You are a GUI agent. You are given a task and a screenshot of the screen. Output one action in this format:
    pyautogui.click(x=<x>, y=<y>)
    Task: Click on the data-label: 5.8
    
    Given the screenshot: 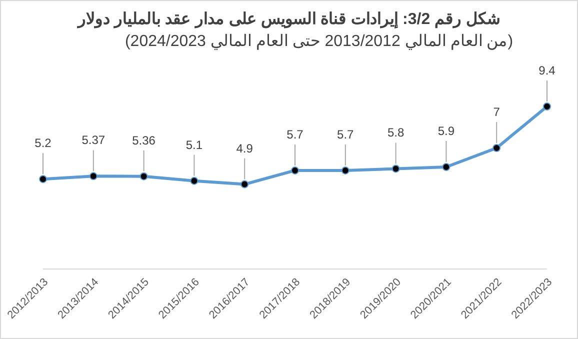 What is the action you would take?
    pyautogui.click(x=395, y=133)
    